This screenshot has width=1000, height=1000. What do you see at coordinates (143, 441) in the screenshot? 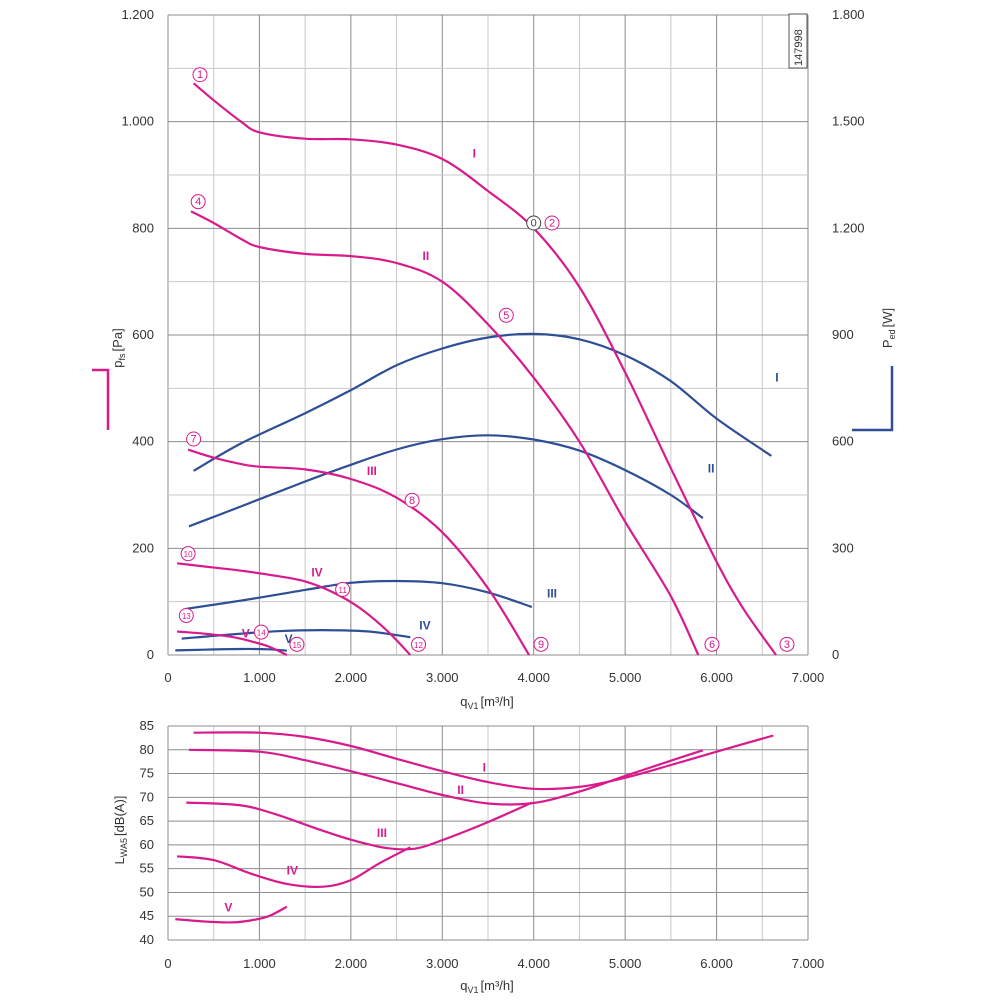
I see `top-left-tick-label: 400` at bounding box center [143, 441].